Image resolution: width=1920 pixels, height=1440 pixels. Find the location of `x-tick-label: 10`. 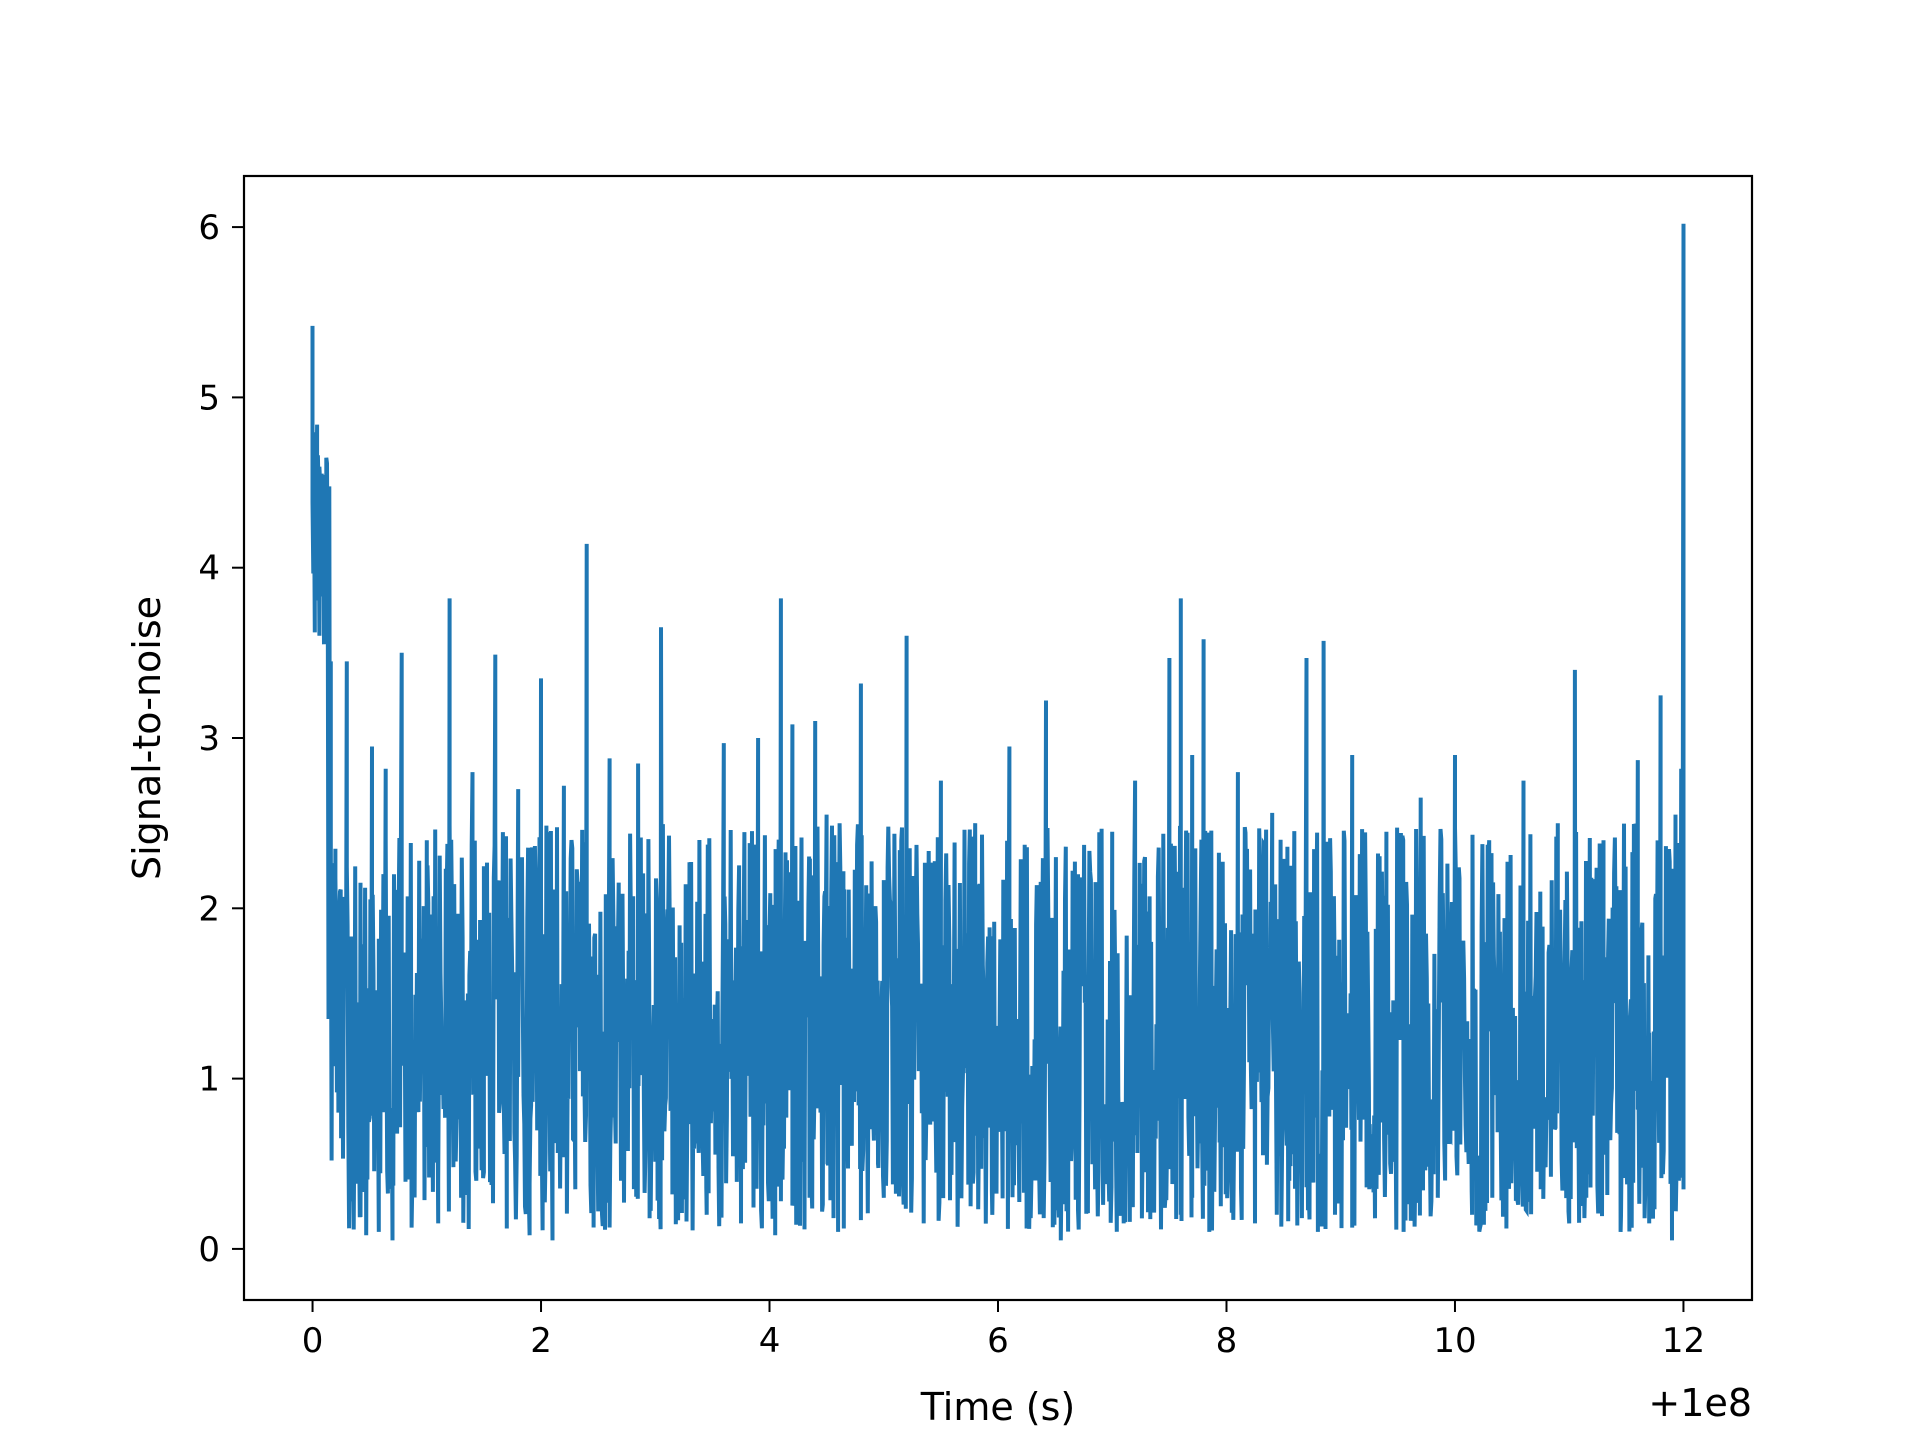

x-tick-label: 10 is located at coordinates (1454, 1341).